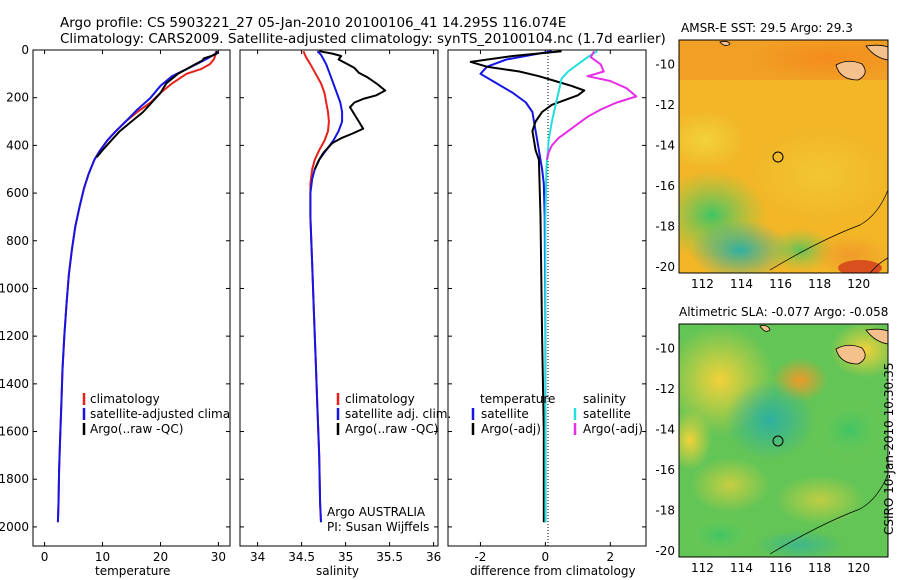  Describe the element at coordinates (767, 28) in the screenshot. I see `sst-map-title: AMSR-E SST: 29.5 Argo: 29.3` at that location.